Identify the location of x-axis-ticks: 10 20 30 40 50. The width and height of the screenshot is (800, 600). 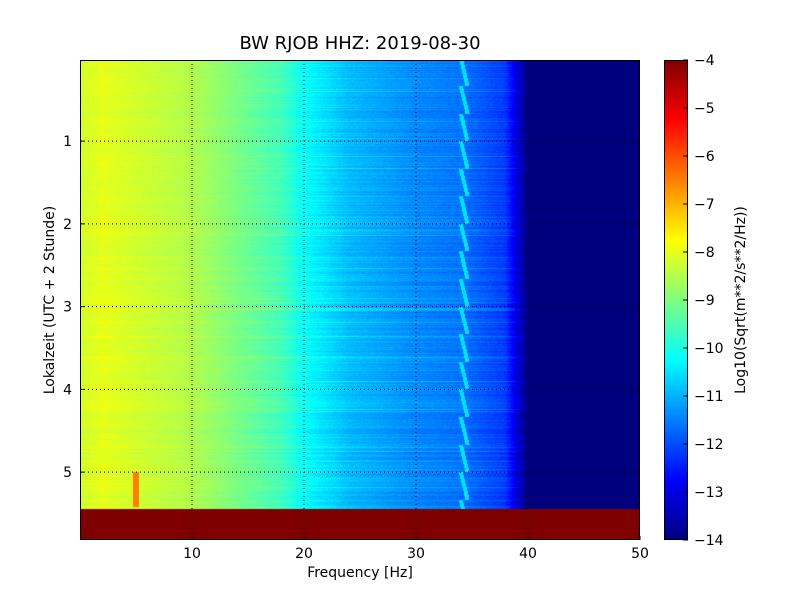
(416, 549).